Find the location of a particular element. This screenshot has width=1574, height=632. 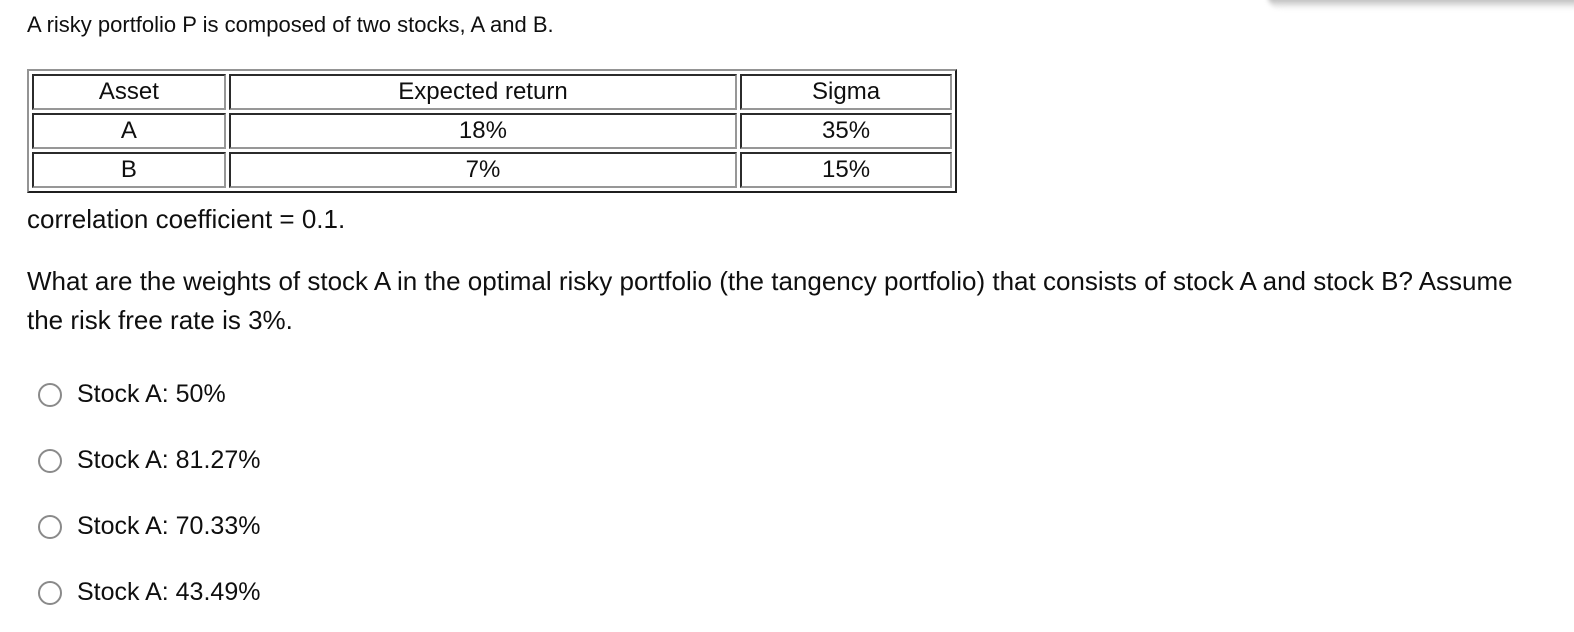

header-cell-sigma: Sigma is located at coordinates (846, 92).